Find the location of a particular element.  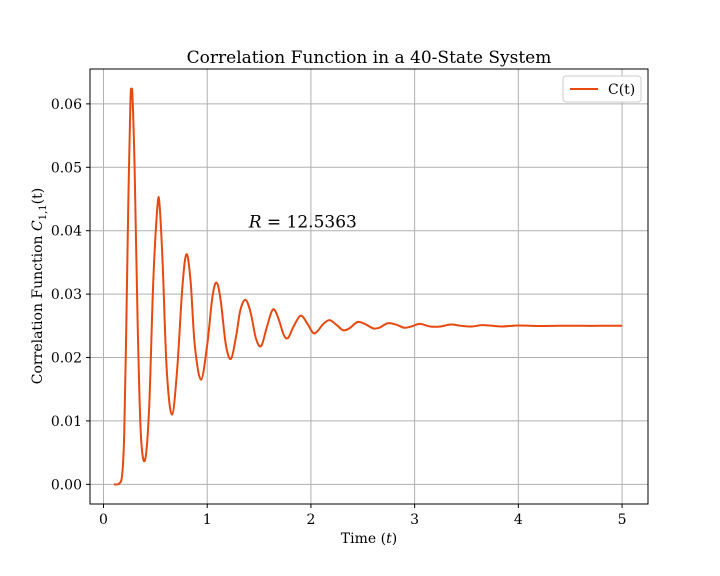

legend: C(t) is located at coordinates (602, 89).